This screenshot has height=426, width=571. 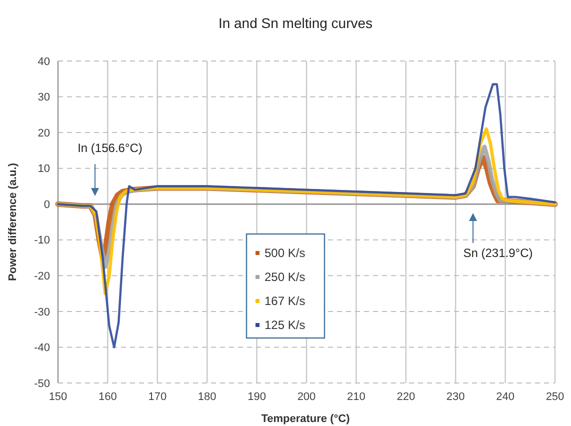 I want to click on y-tick-label: -20, so click(x=42, y=276).